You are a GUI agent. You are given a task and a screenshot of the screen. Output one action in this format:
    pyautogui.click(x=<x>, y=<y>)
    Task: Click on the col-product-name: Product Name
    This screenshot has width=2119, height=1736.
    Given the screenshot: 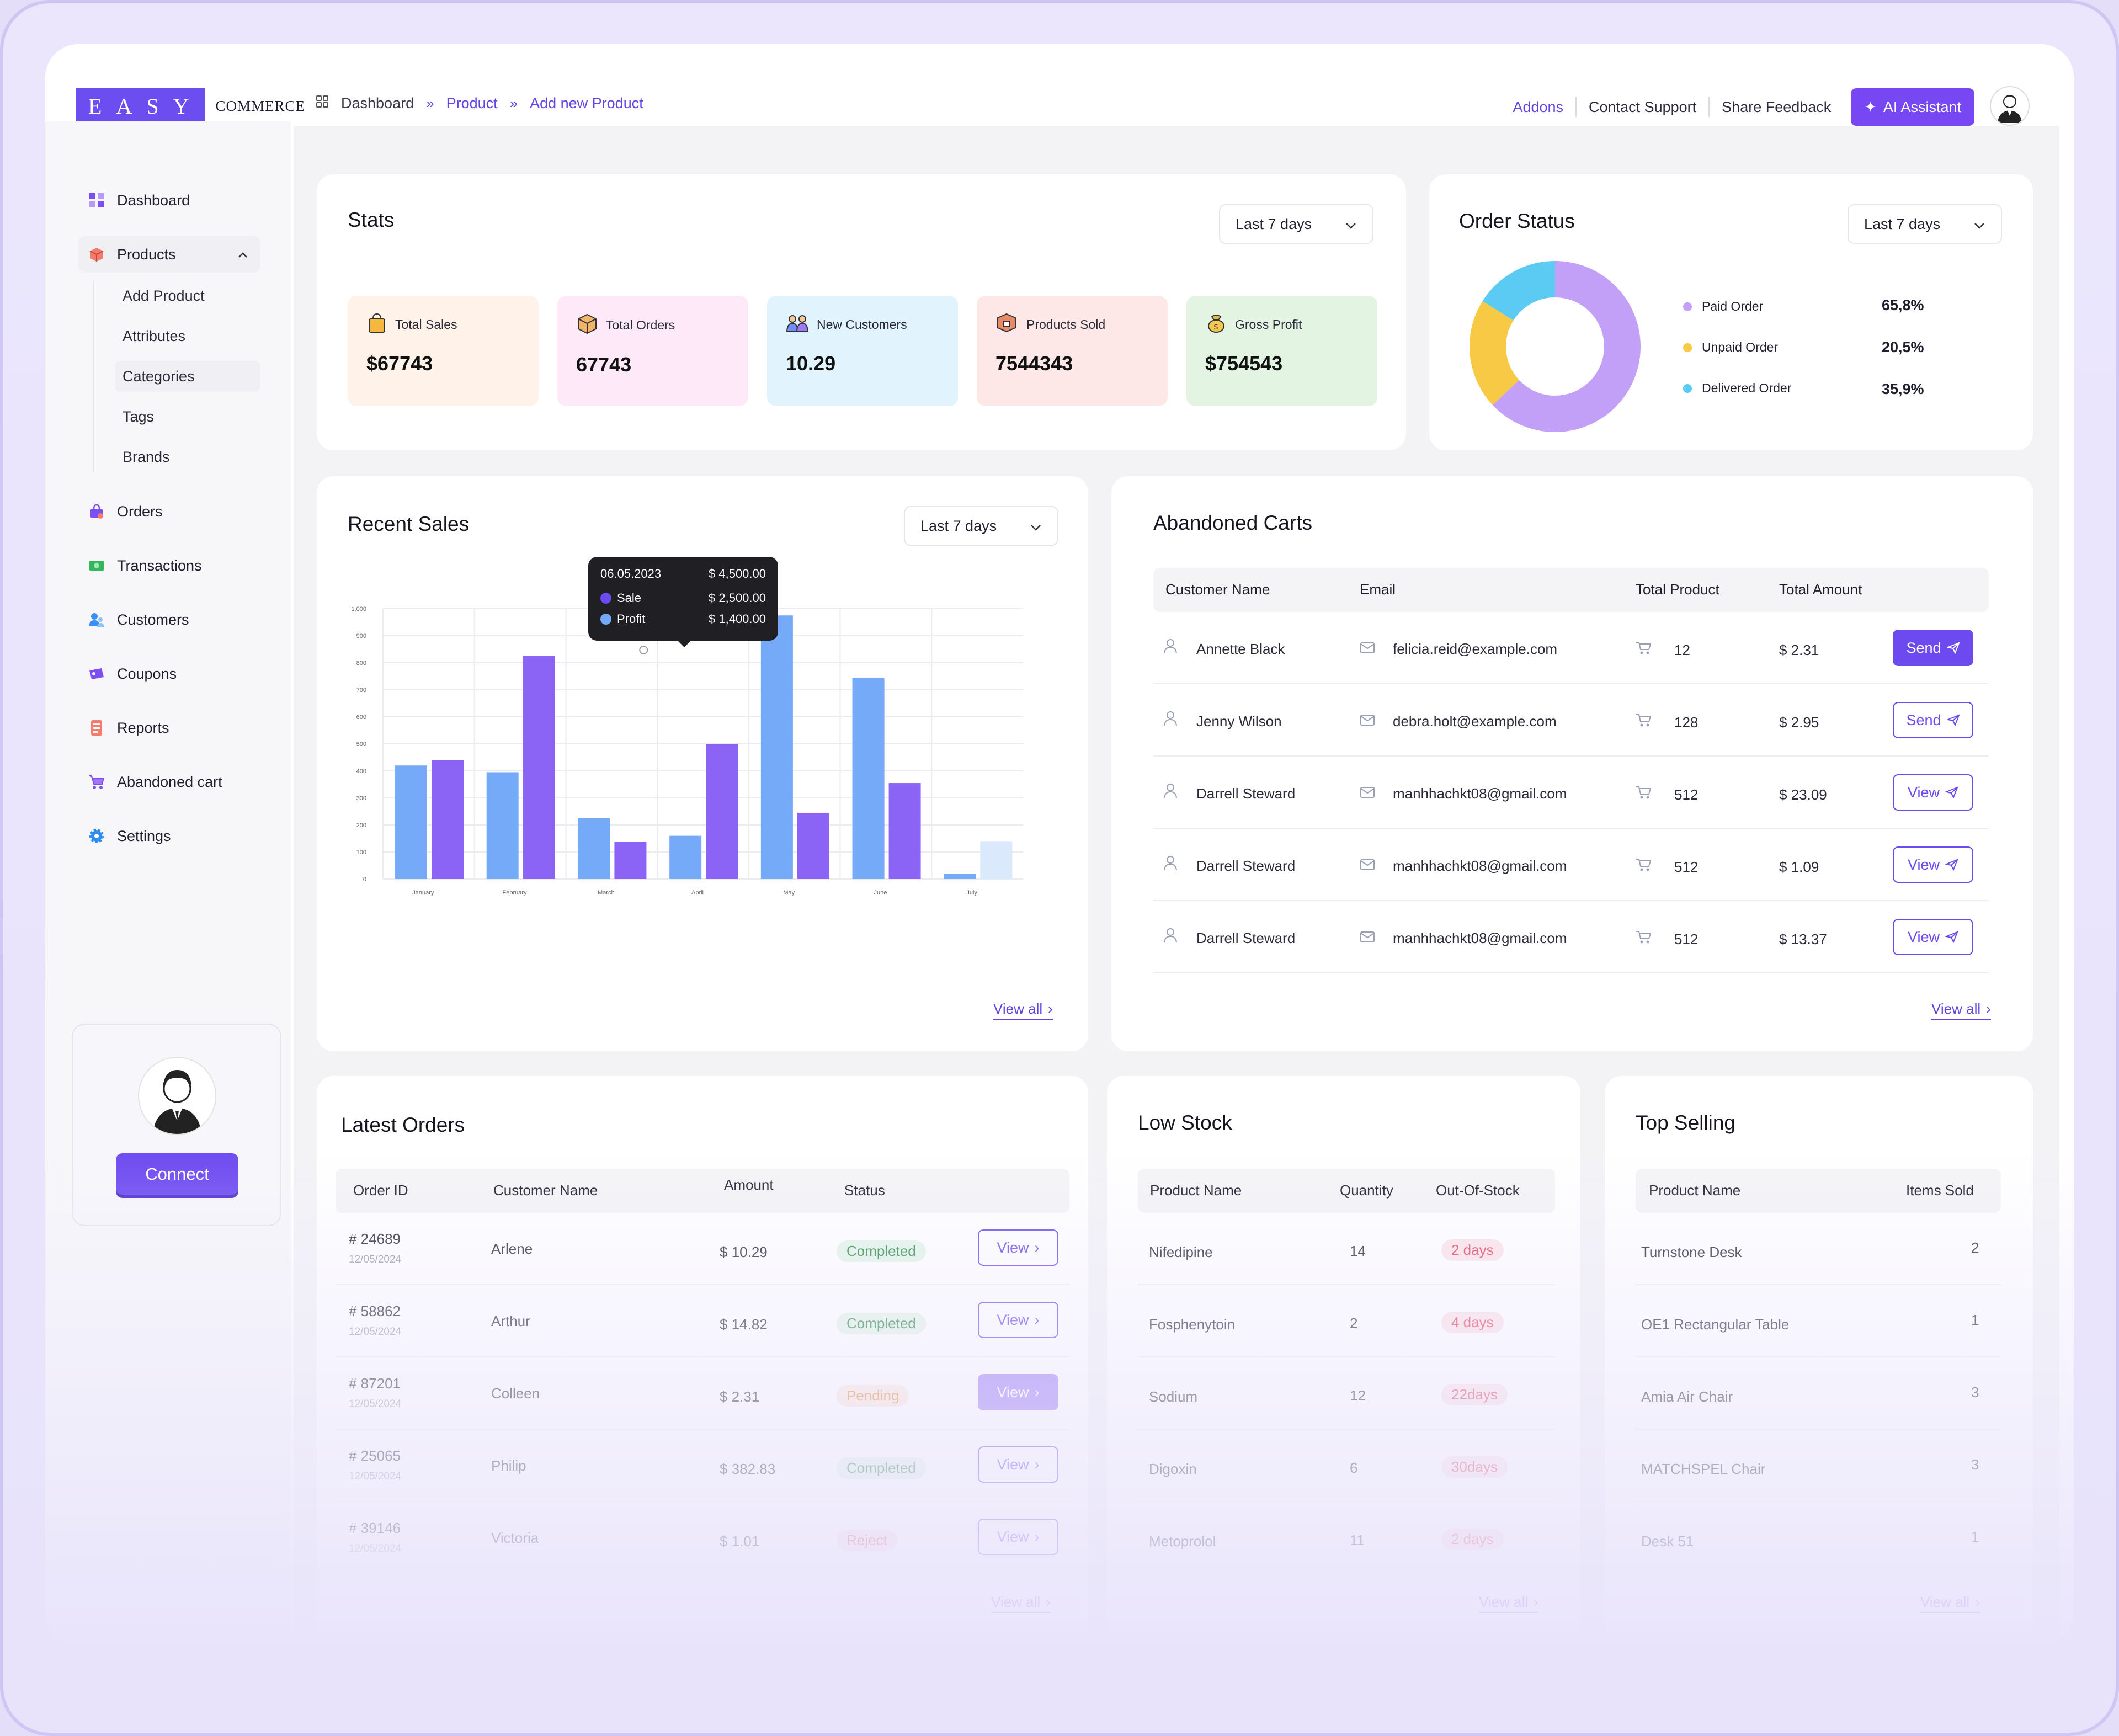 What is the action you would take?
    pyautogui.click(x=1196, y=1190)
    